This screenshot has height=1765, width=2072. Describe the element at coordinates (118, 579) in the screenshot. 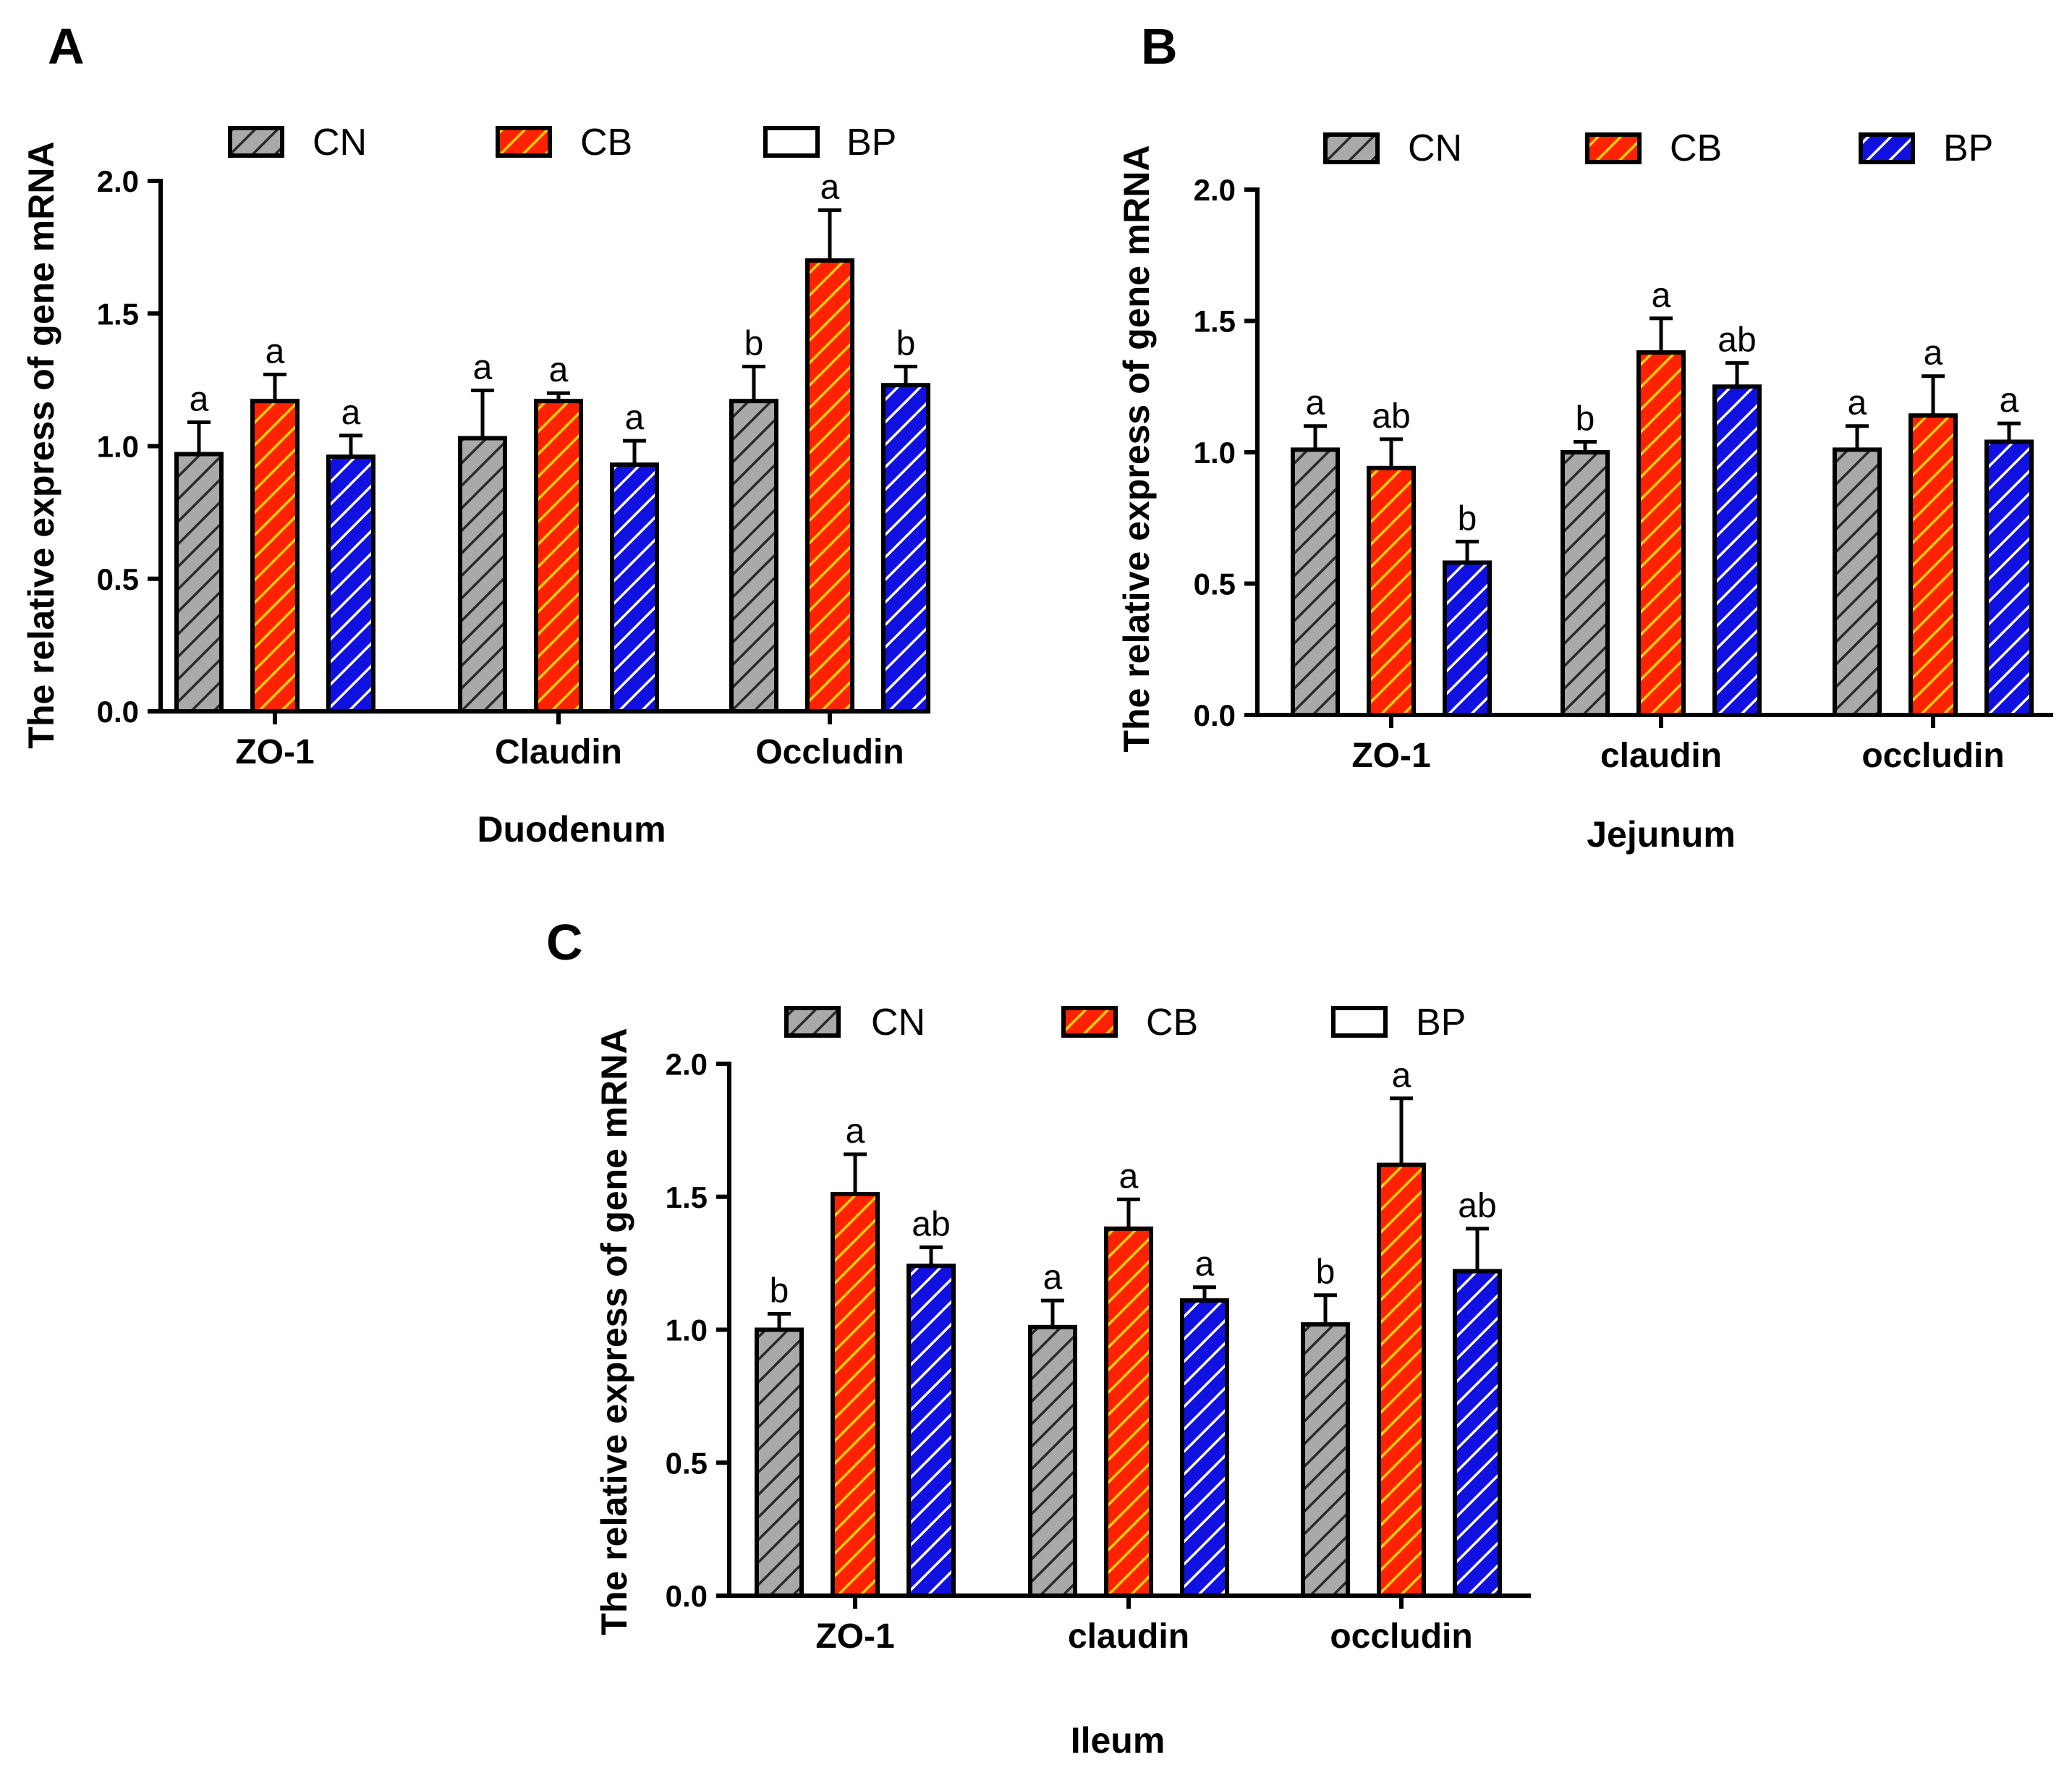

I see `panel-a-y-tick-label: 0.5` at that location.